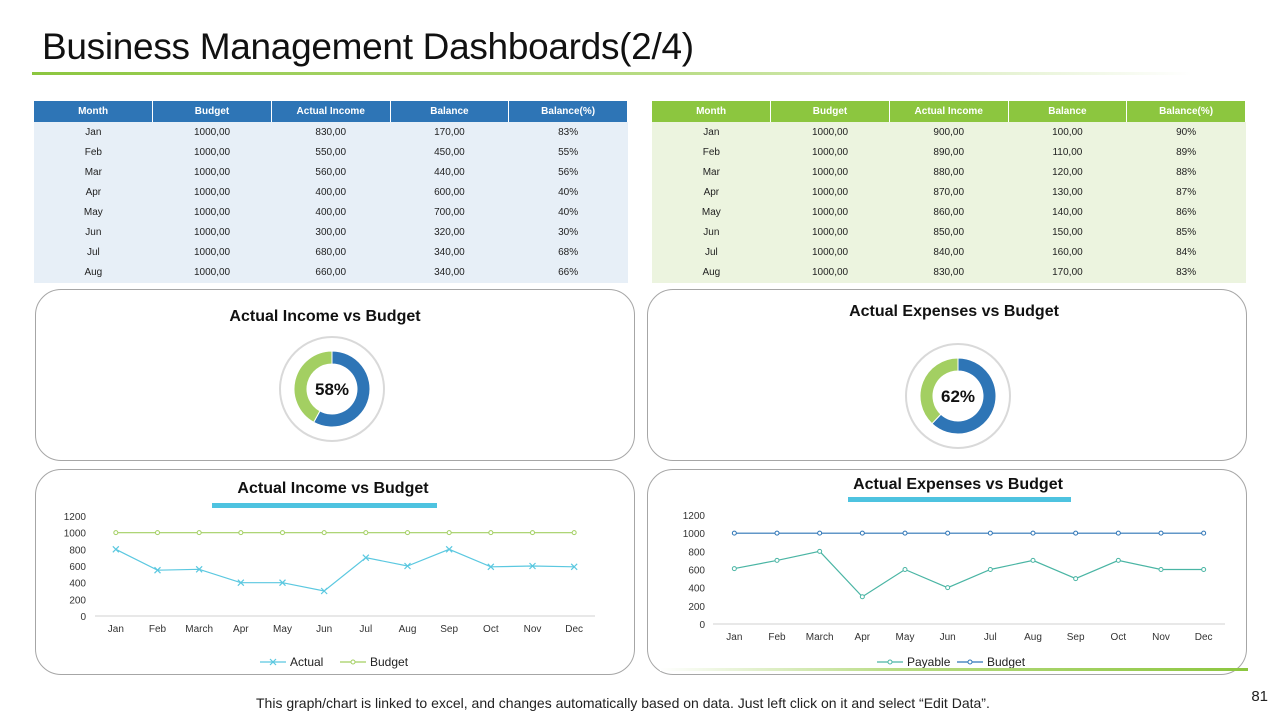 This screenshot has width=1280, height=720. Describe the element at coordinates (568, 252) in the screenshot. I see `table-cell: 68%` at that location.